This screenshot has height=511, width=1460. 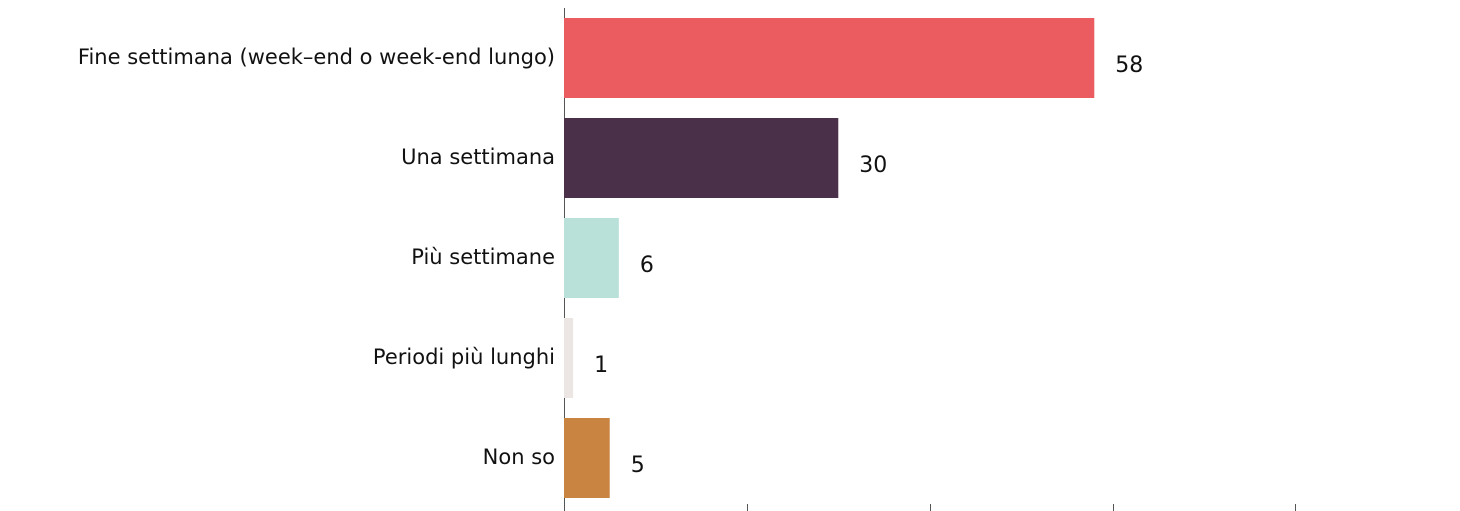 What do you see at coordinates (483, 257) in the screenshot?
I see `category-label: Più settimane` at bounding box center [483, 257].